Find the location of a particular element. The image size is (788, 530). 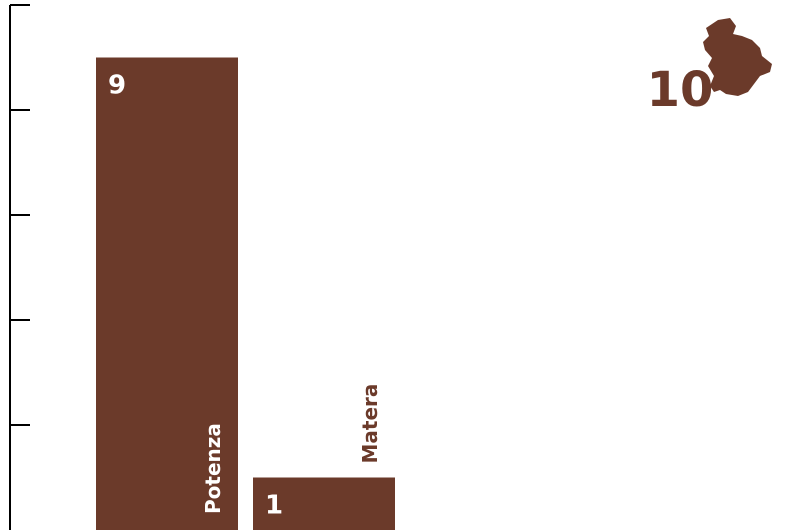

total-group: 10 is located at coordinates (709, 68).